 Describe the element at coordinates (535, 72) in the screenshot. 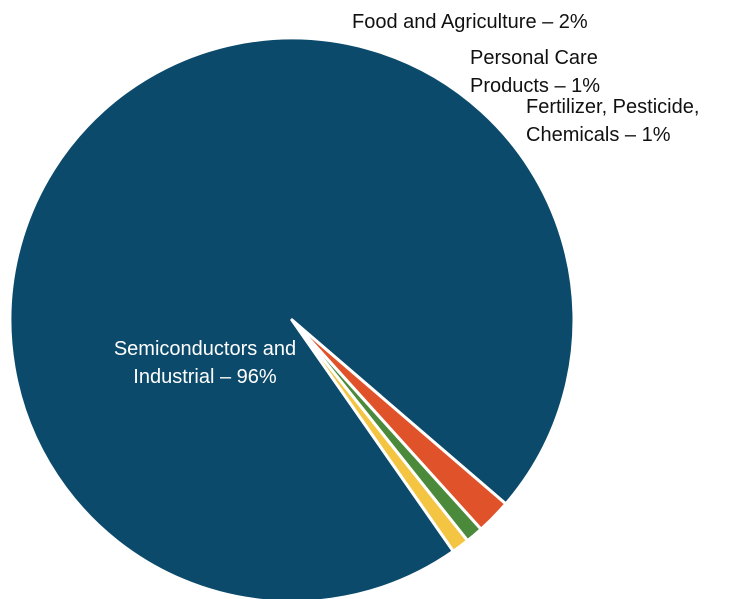

I see `slice-label-personal-care-products: Personal Care Products – 1%` at that location.